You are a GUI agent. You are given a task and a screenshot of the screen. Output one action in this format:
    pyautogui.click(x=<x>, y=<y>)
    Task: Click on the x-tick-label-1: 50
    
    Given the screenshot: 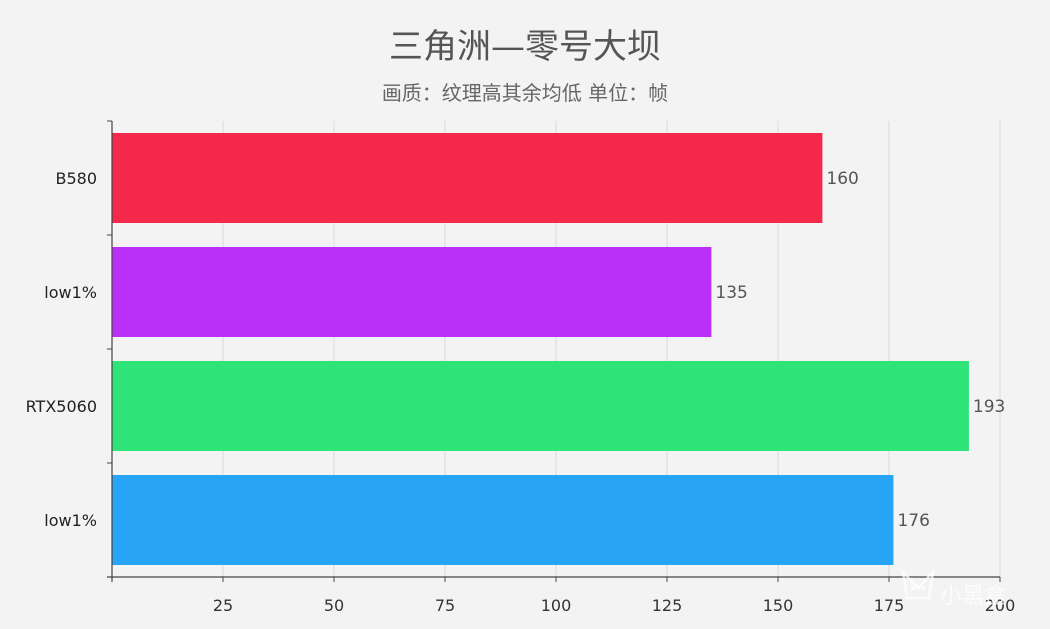 What is the action you would take?
    pyautogui.click(x=334, y=605)
    